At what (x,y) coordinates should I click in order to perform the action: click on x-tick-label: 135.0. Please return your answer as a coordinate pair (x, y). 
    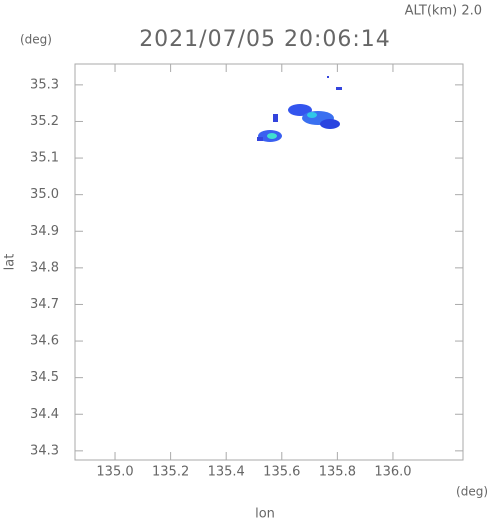
    Looking at the image, I should click on (114, 472).